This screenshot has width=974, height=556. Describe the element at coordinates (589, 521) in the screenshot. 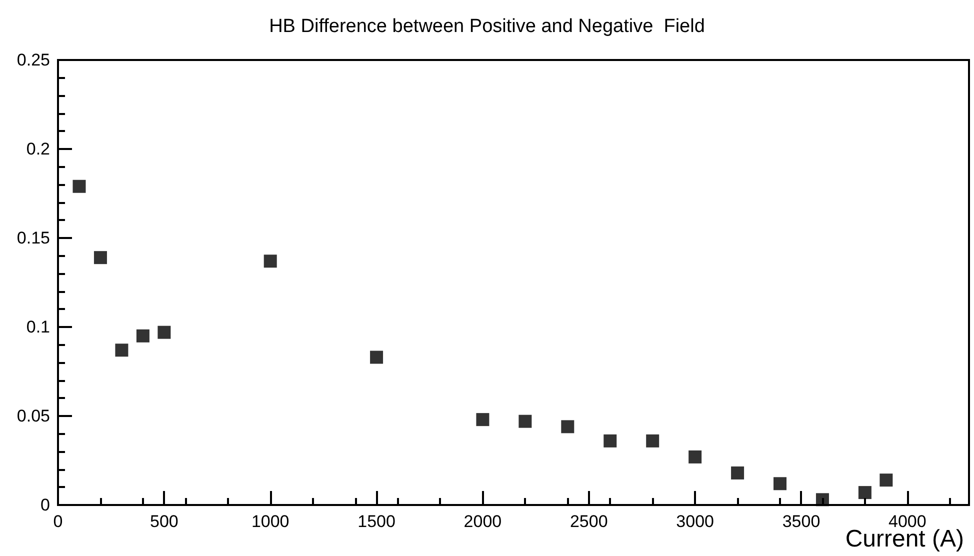

I see `x-tick-label: 2500` at that location.